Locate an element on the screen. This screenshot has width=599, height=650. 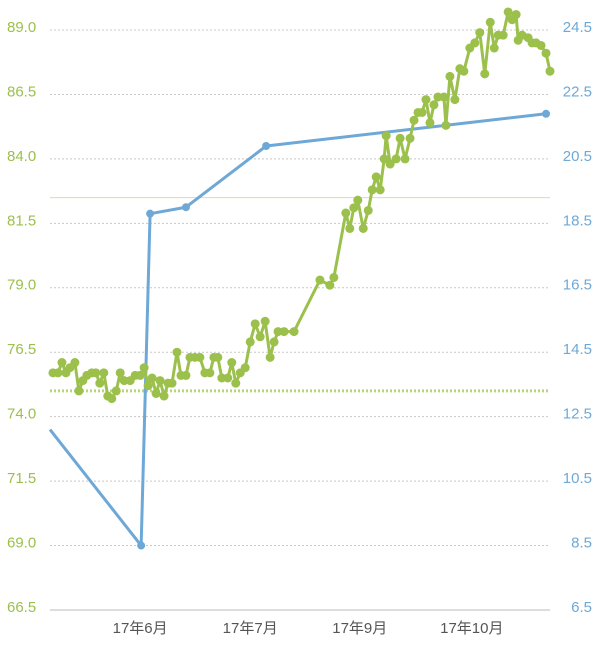
y2-tick-label: 24.5 is located at coordinates (577, 27).